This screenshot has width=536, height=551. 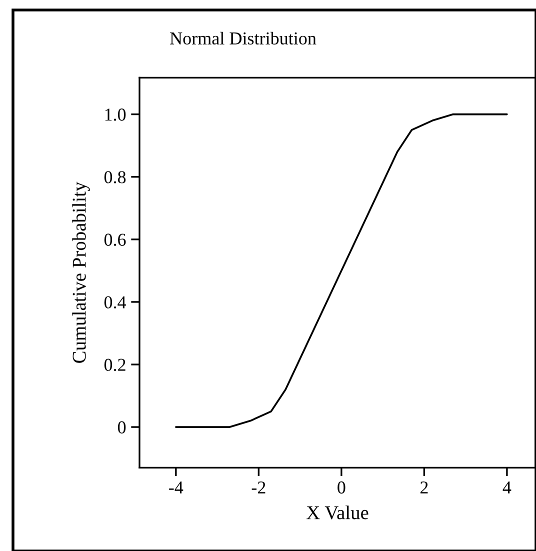 I want to click on x-tick-label: 4, so click(x=507, y=488).